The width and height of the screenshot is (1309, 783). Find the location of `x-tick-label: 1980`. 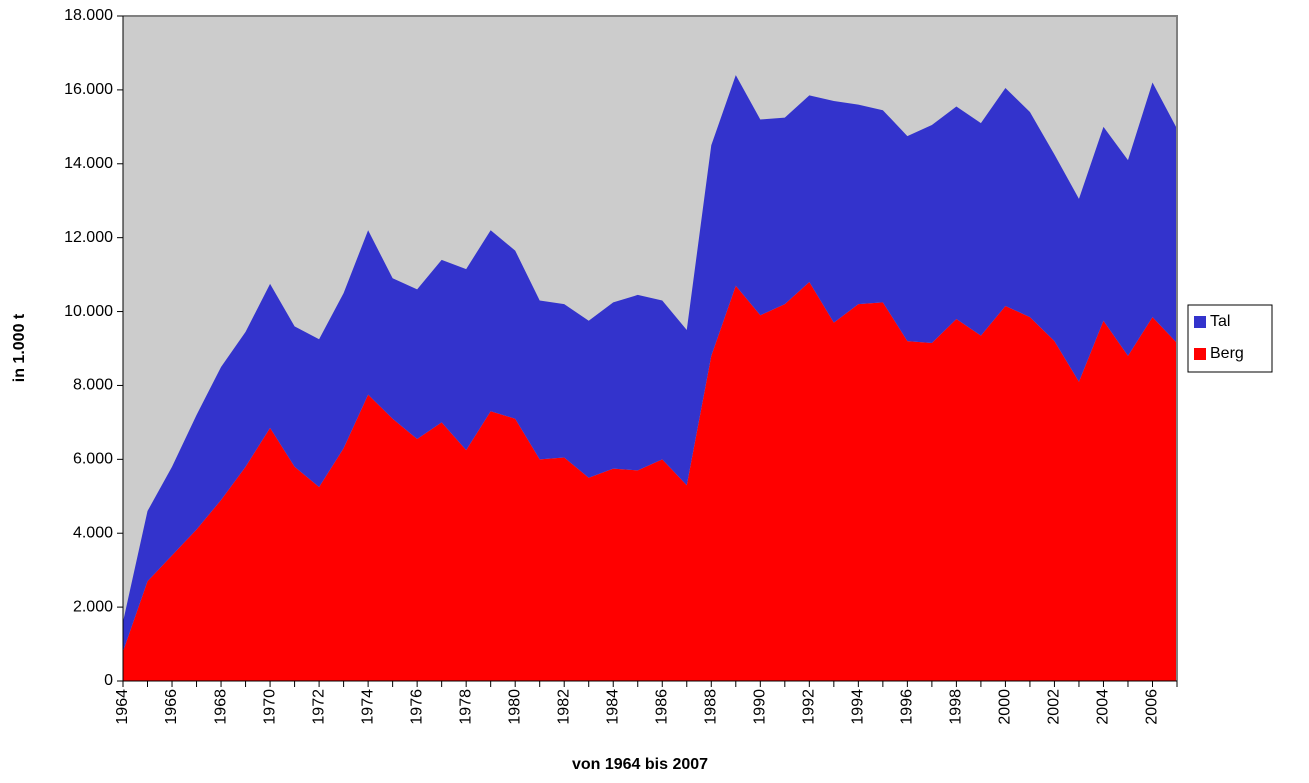

x-tick-label: 1980 is located at coordinates (514, 707).